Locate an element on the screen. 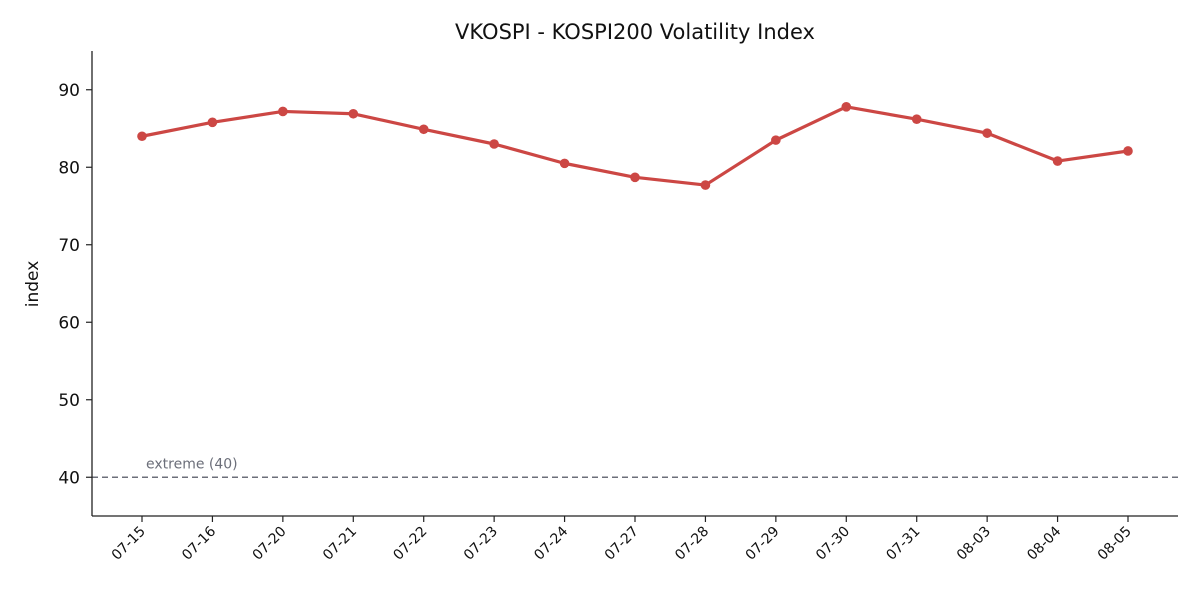  x-tick-label: 07-29 is located at coordinates (763, 544).